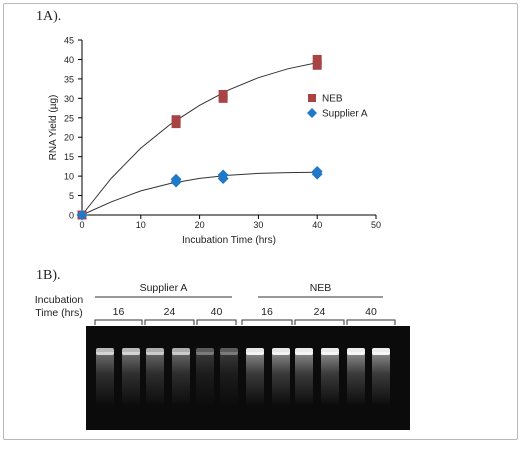 The height and width of the screenshot is (449, 523). Describe the element at coordinates (69, 157) in the screenshot. I see `y-tick-label: 15` at that location.